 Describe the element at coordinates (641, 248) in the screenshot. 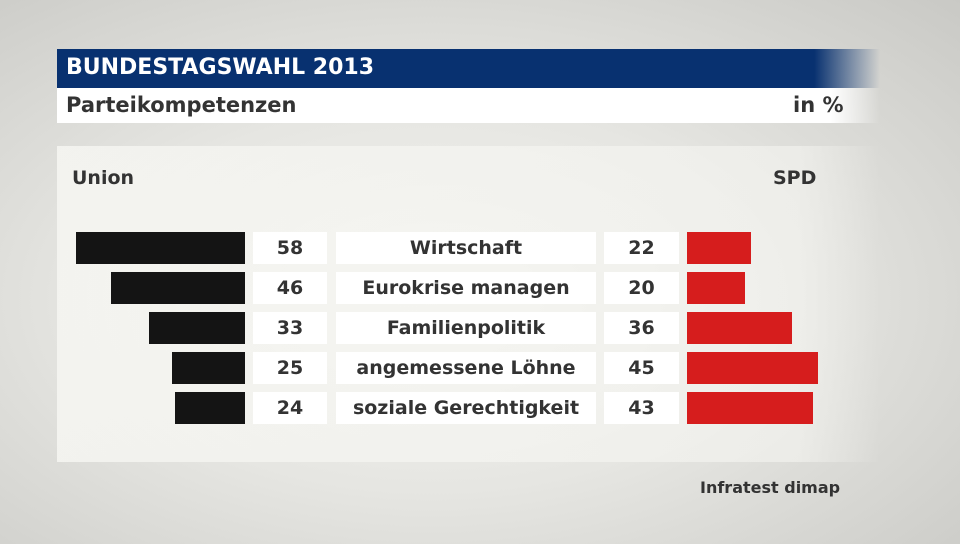

I see `spd-value: 22` at that location.